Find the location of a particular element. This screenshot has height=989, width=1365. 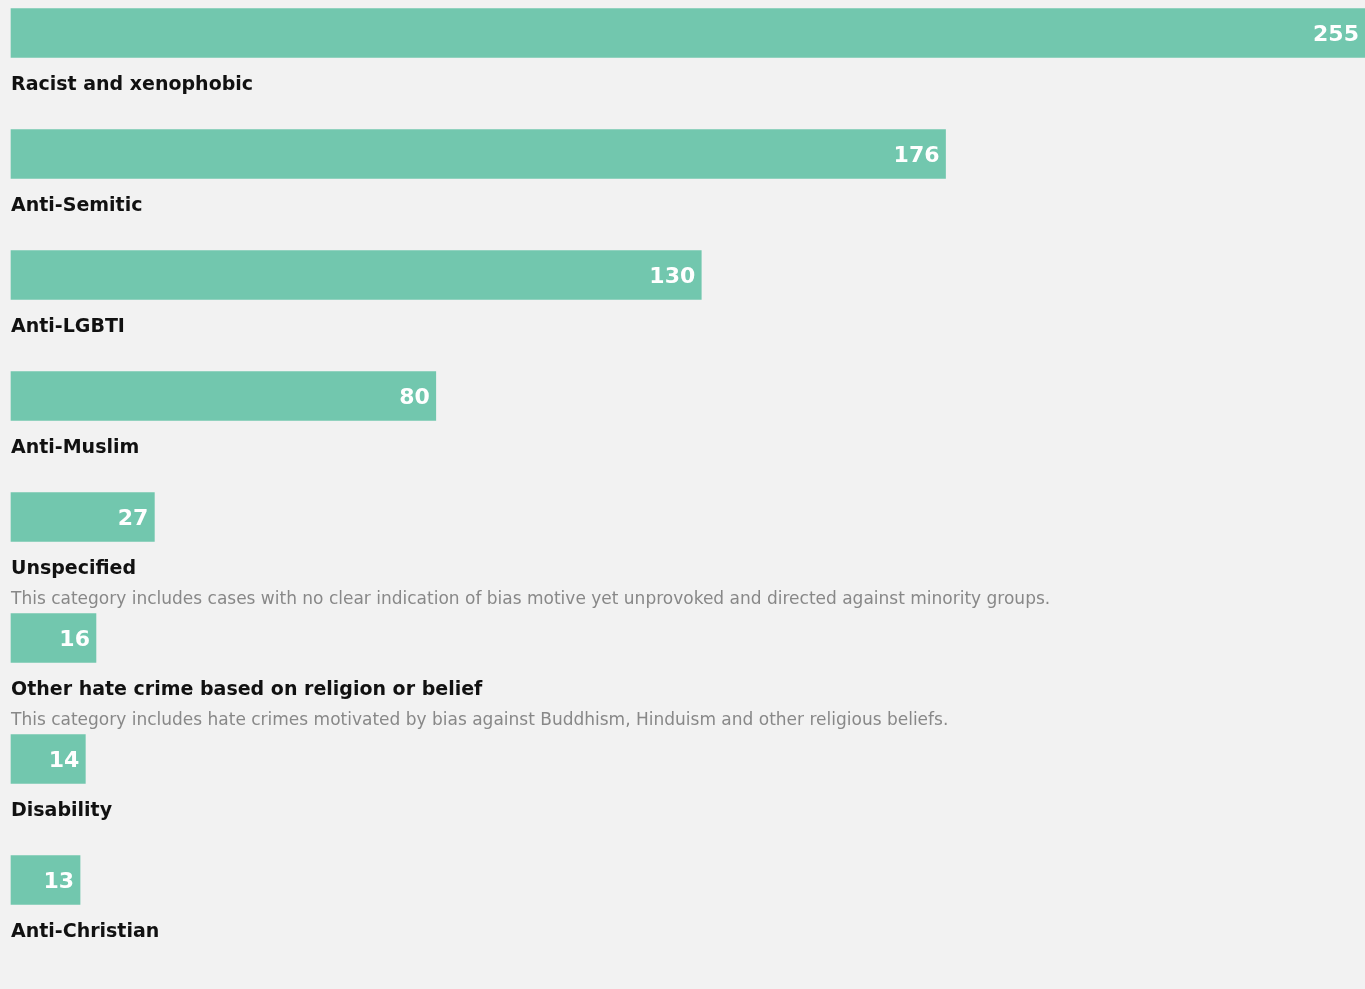

data-label: 130 is located at coordinates (672, 275).